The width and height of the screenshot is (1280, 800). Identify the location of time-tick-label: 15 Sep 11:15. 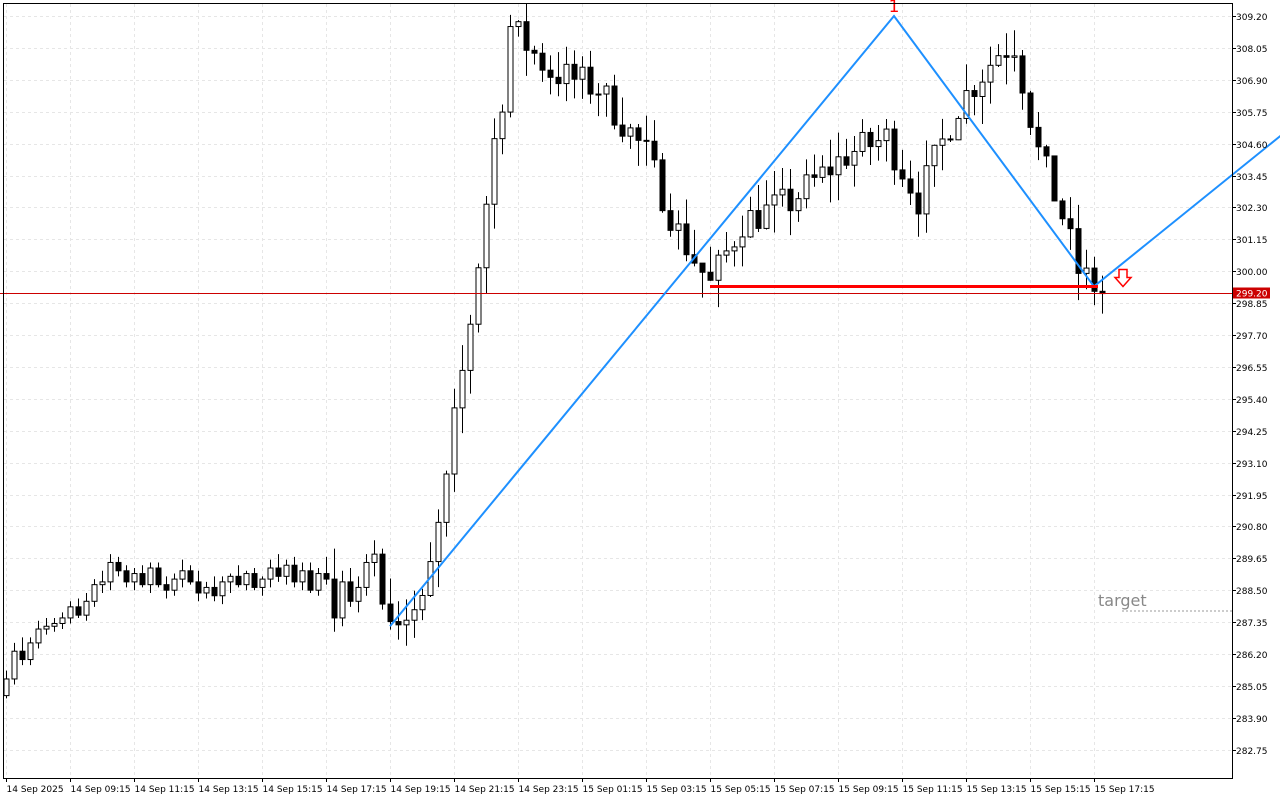
(933, 790).